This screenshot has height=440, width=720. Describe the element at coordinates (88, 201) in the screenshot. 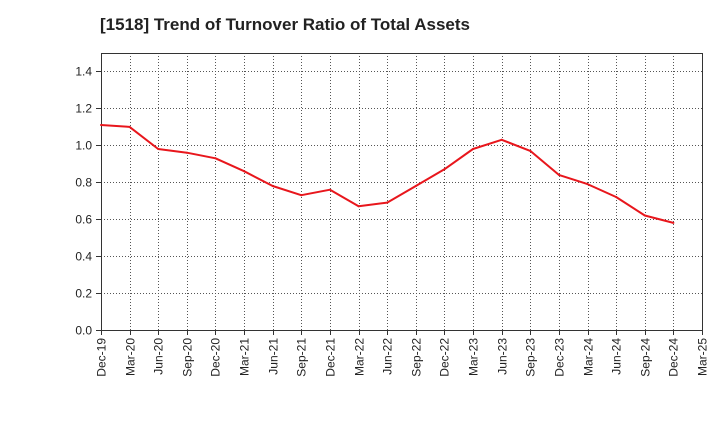

I see `y-axis-ticks: 0.0 0.2 0.4 0.6 0.8 1.0 1.2 1.4` at that location.